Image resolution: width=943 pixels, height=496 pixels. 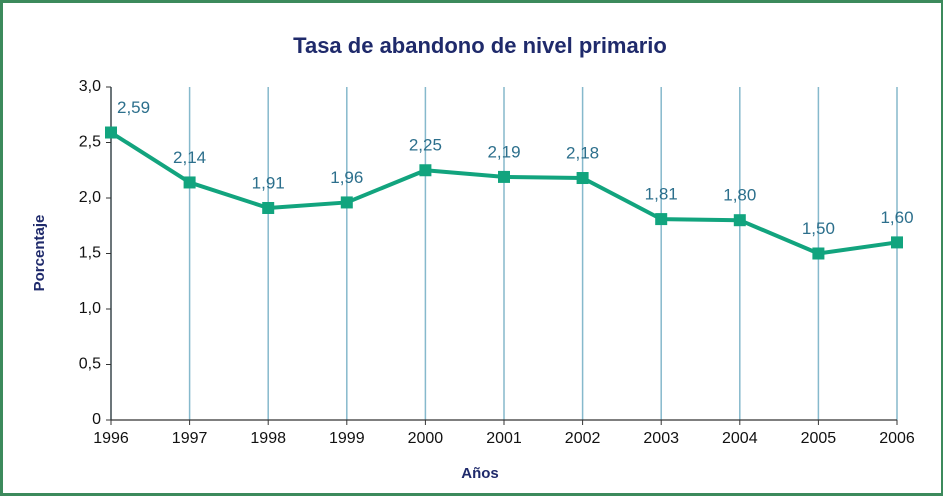 I want to click on x-tick-label: 1999, so click(x=347, y=438).